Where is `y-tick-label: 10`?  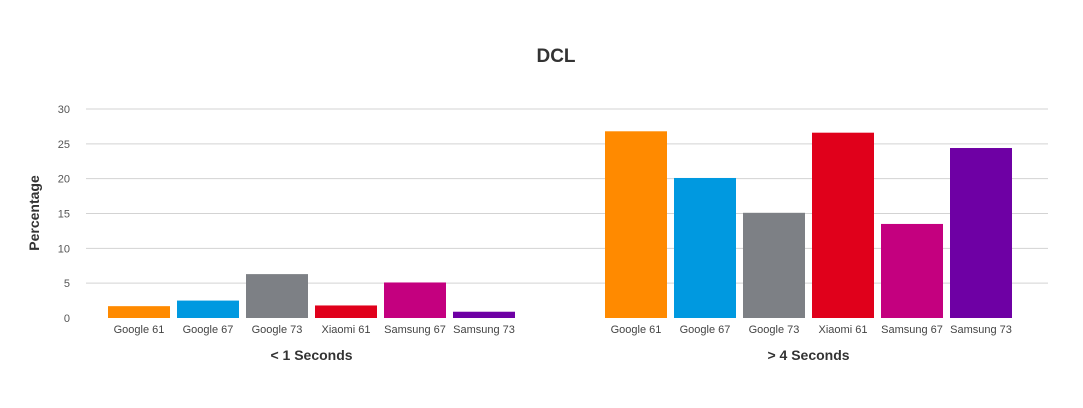 y-tick-label: 10 is located at coordinates (64, 249).